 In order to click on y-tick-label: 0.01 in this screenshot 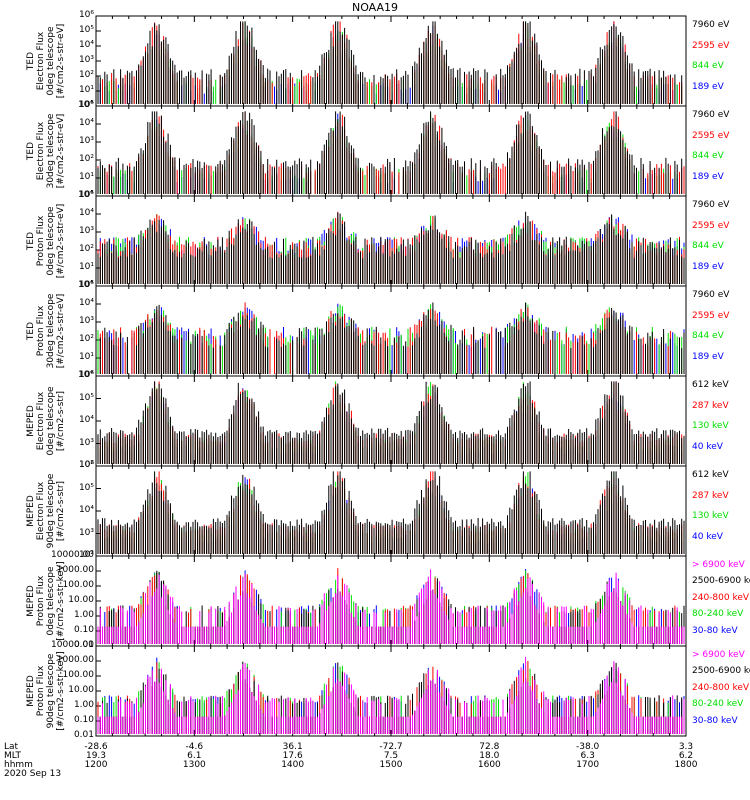, I will do `click(83, 645)`.